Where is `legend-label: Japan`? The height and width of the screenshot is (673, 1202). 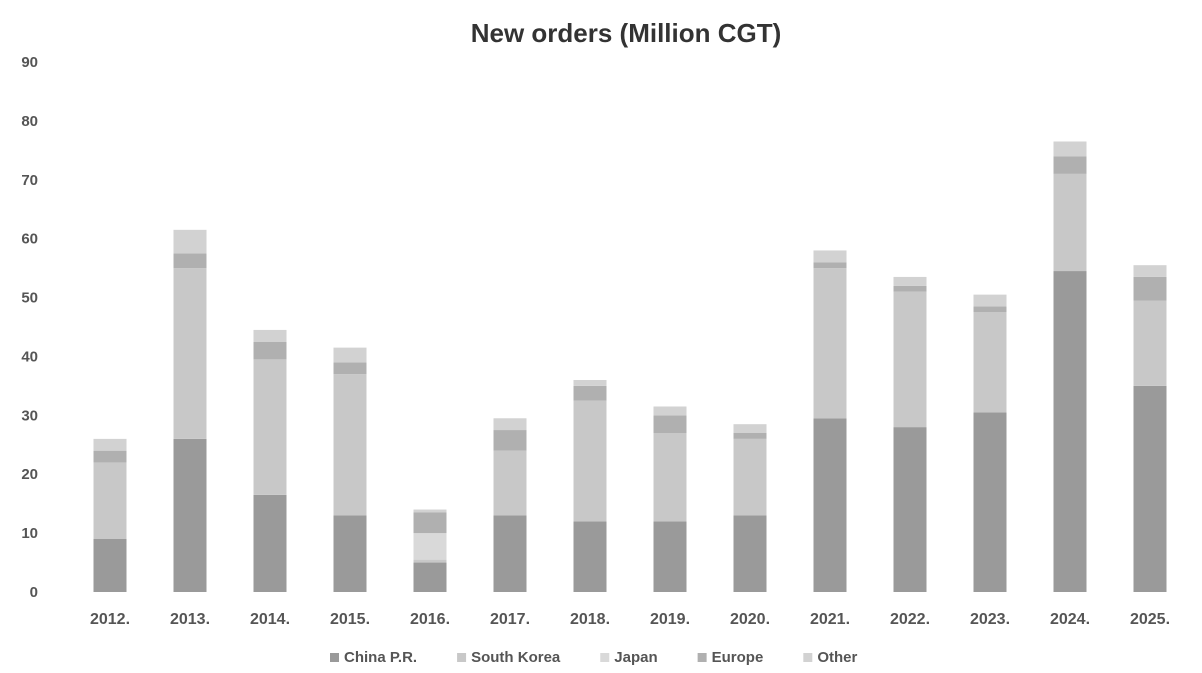 legend-label: Japan is located at coordinates (635, 657).